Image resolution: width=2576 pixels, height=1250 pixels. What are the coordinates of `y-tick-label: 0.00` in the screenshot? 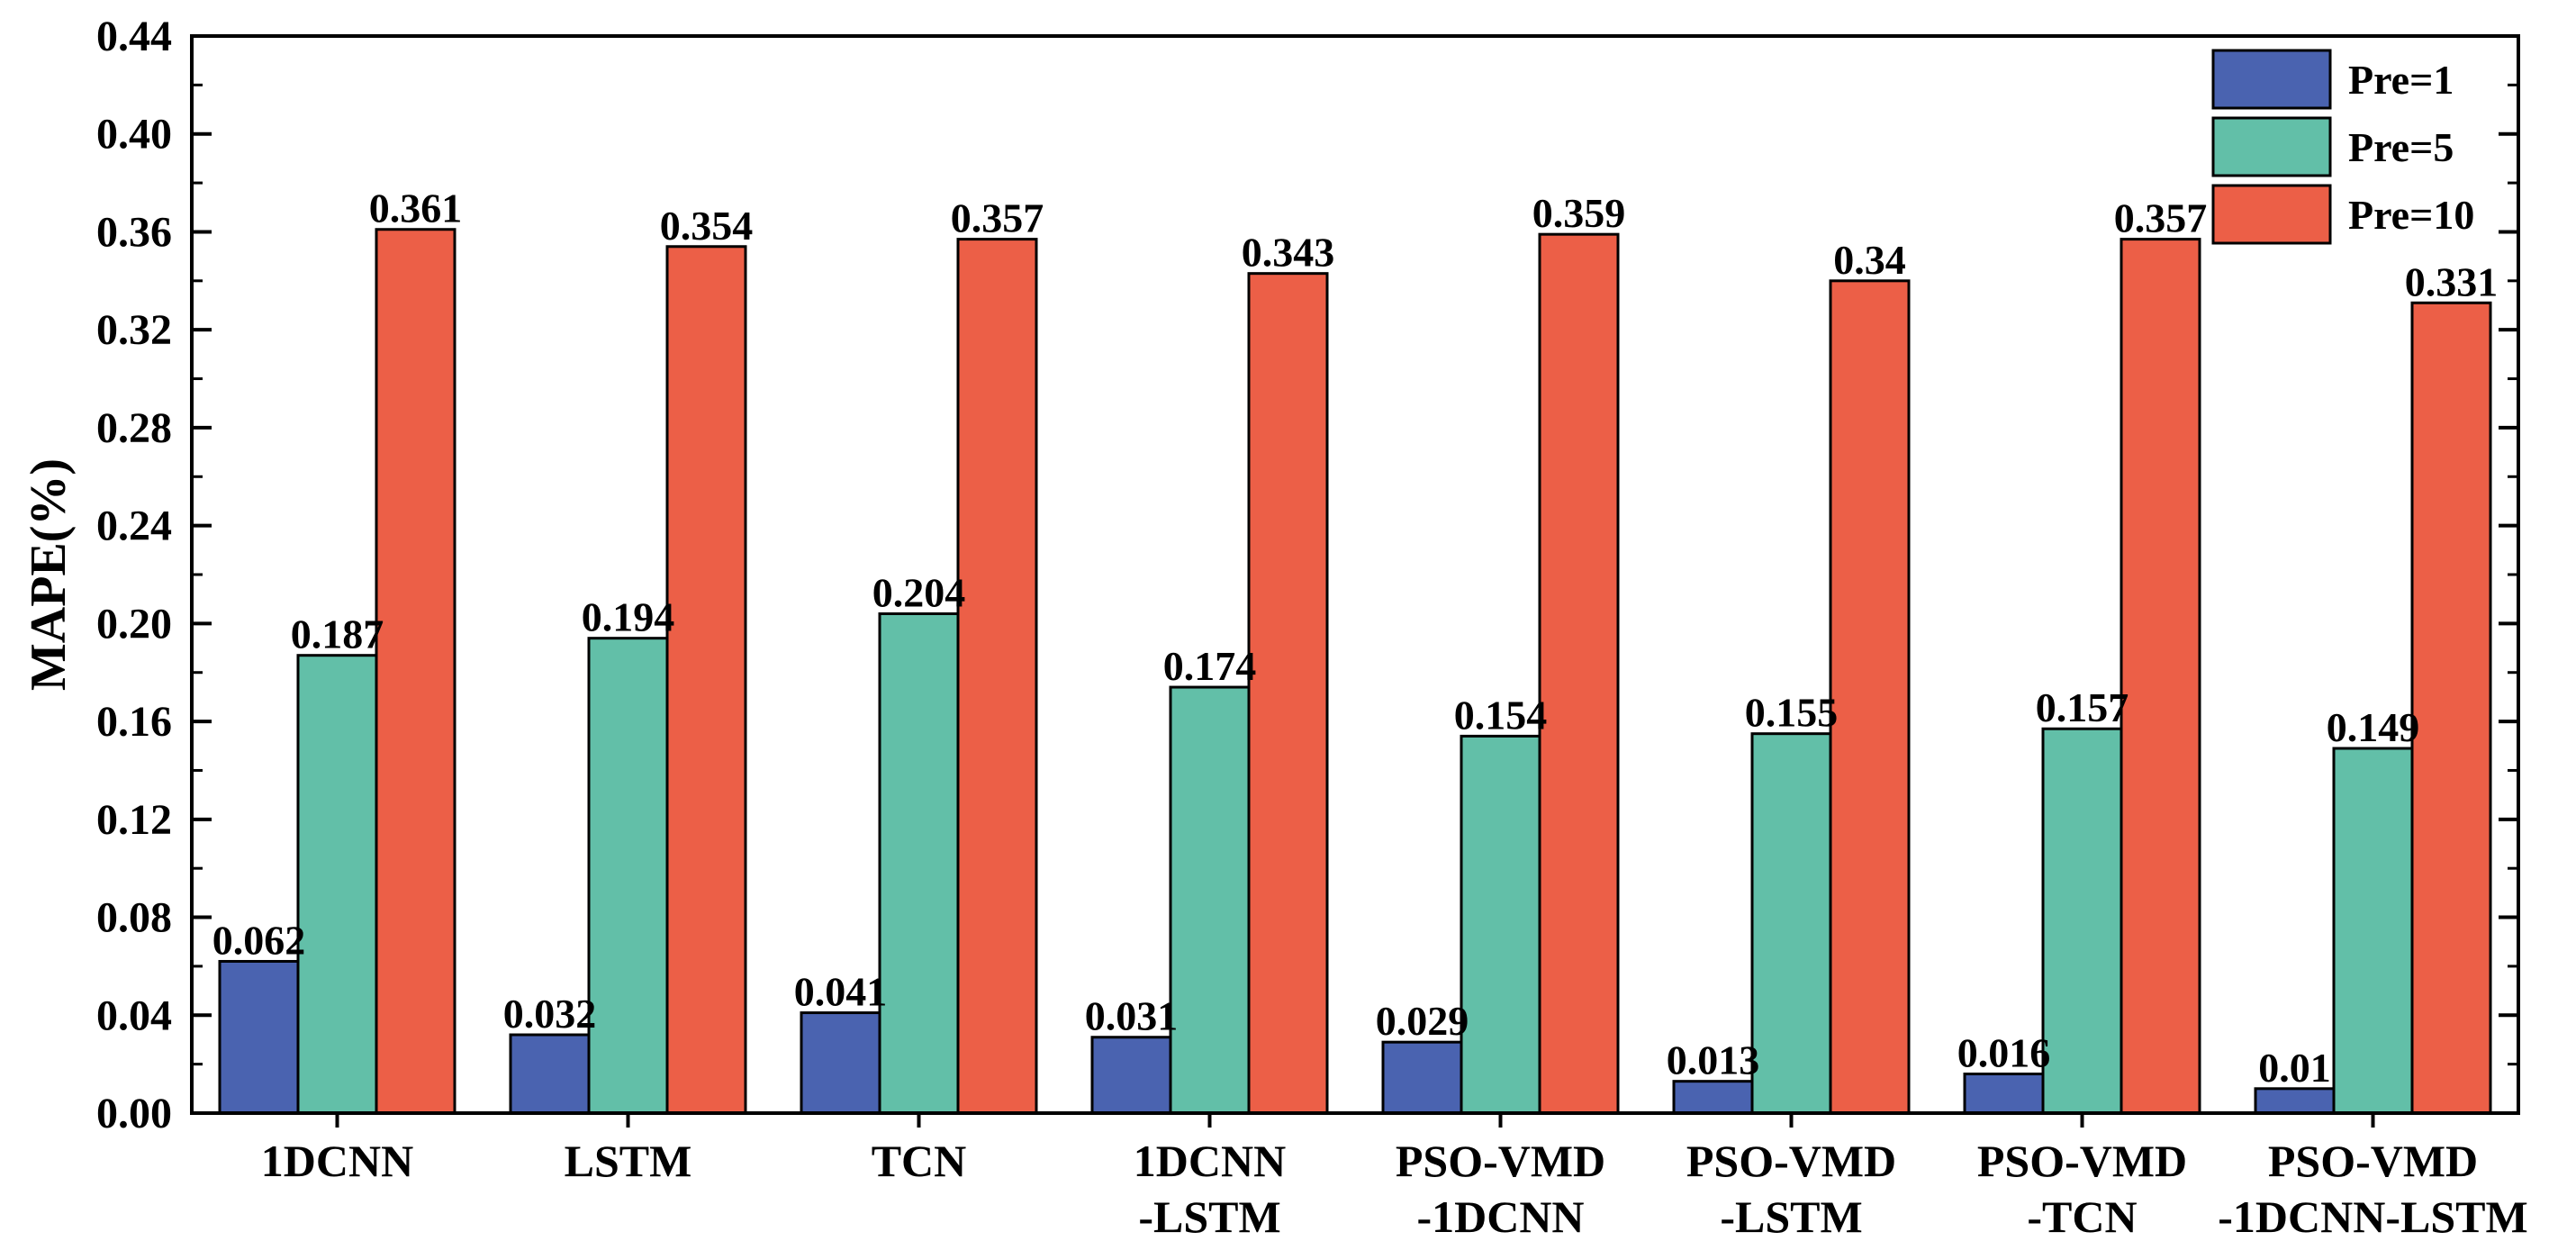 It's located at (134, 1113).